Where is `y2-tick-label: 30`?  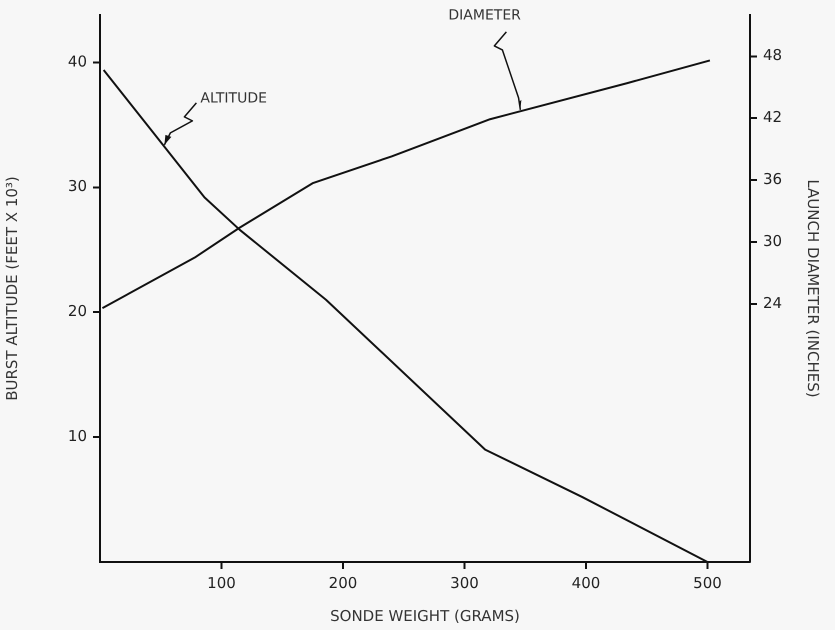 y2-tick-label: 30 is located at coordinates (772, 241).